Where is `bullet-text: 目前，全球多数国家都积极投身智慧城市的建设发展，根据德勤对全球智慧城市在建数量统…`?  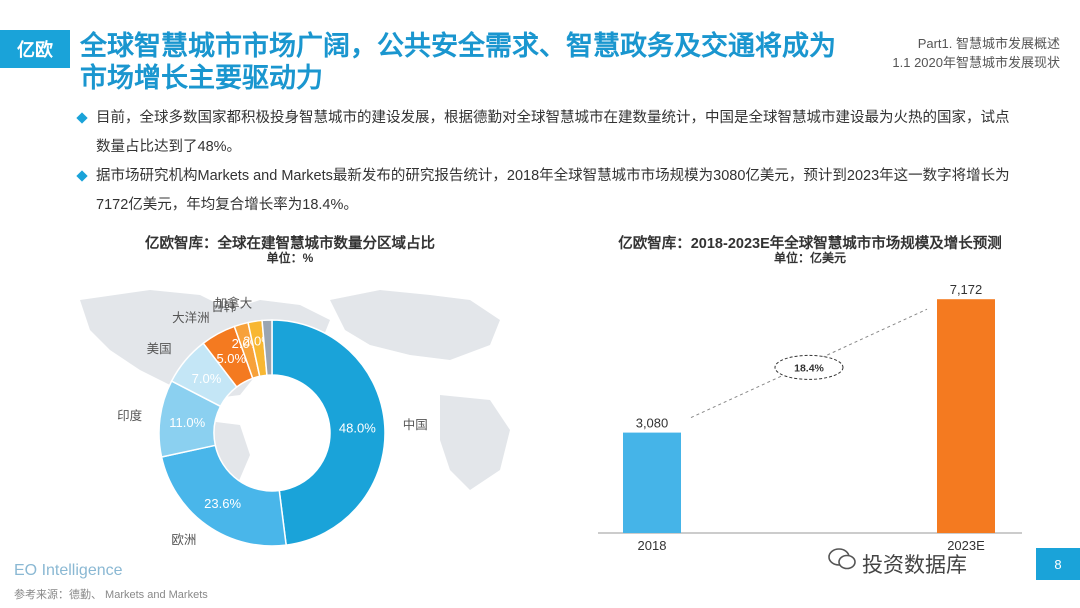
bullet-text: 目前，全球多数国家都积极投身智慧城市的建设发展，根据德勤对全球智慧城市在建数量统… is located at coordinates (553, 132).